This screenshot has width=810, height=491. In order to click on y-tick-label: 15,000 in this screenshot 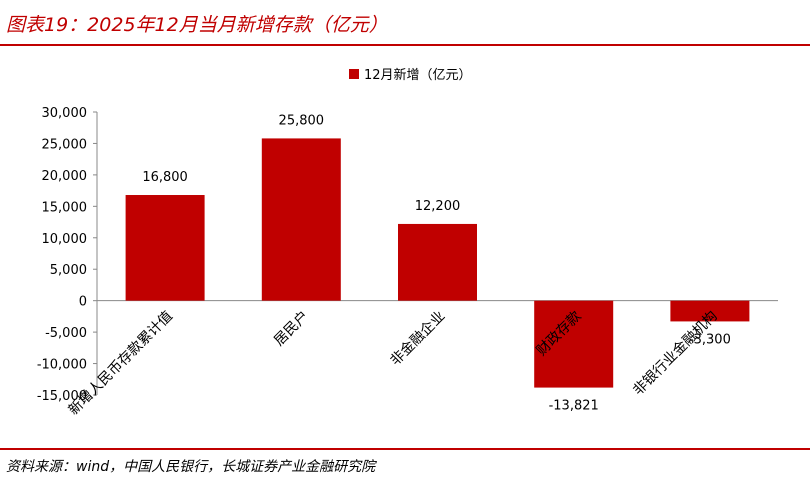, I will do `click(65, 207)`.